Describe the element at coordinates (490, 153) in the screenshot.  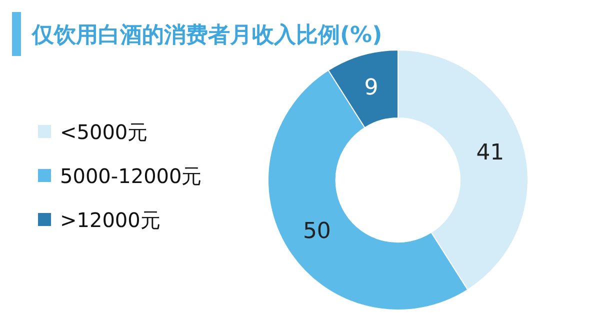
I see `data-label: 41` at that location.